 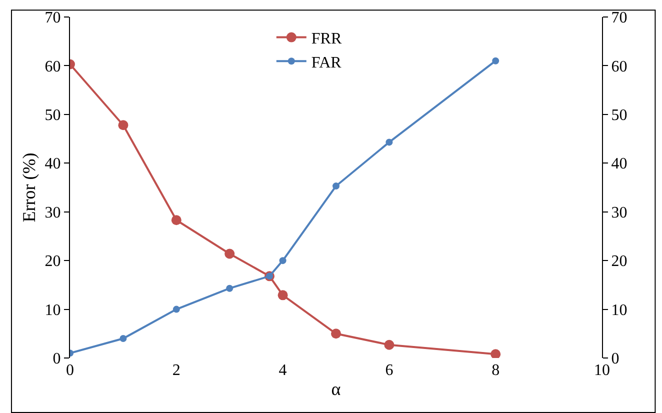 What do you see at coordinates (615, 359) in the screenshot?
I see `y2-tick-label: 0` at bounding box center [615, 359].